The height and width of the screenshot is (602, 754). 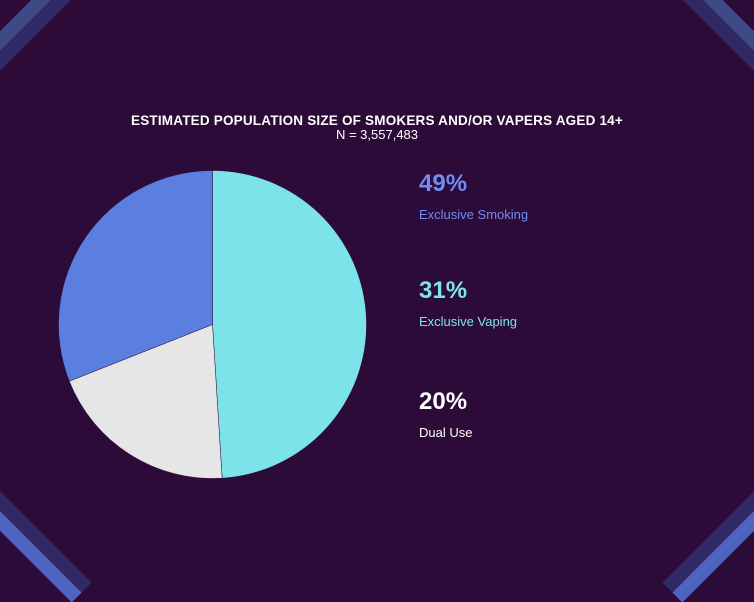 What do you see at coordinates (377, 134) in the screenshot?
I see `chart-subtitle: N = 3,557,483` at bounding box center [377, 134].